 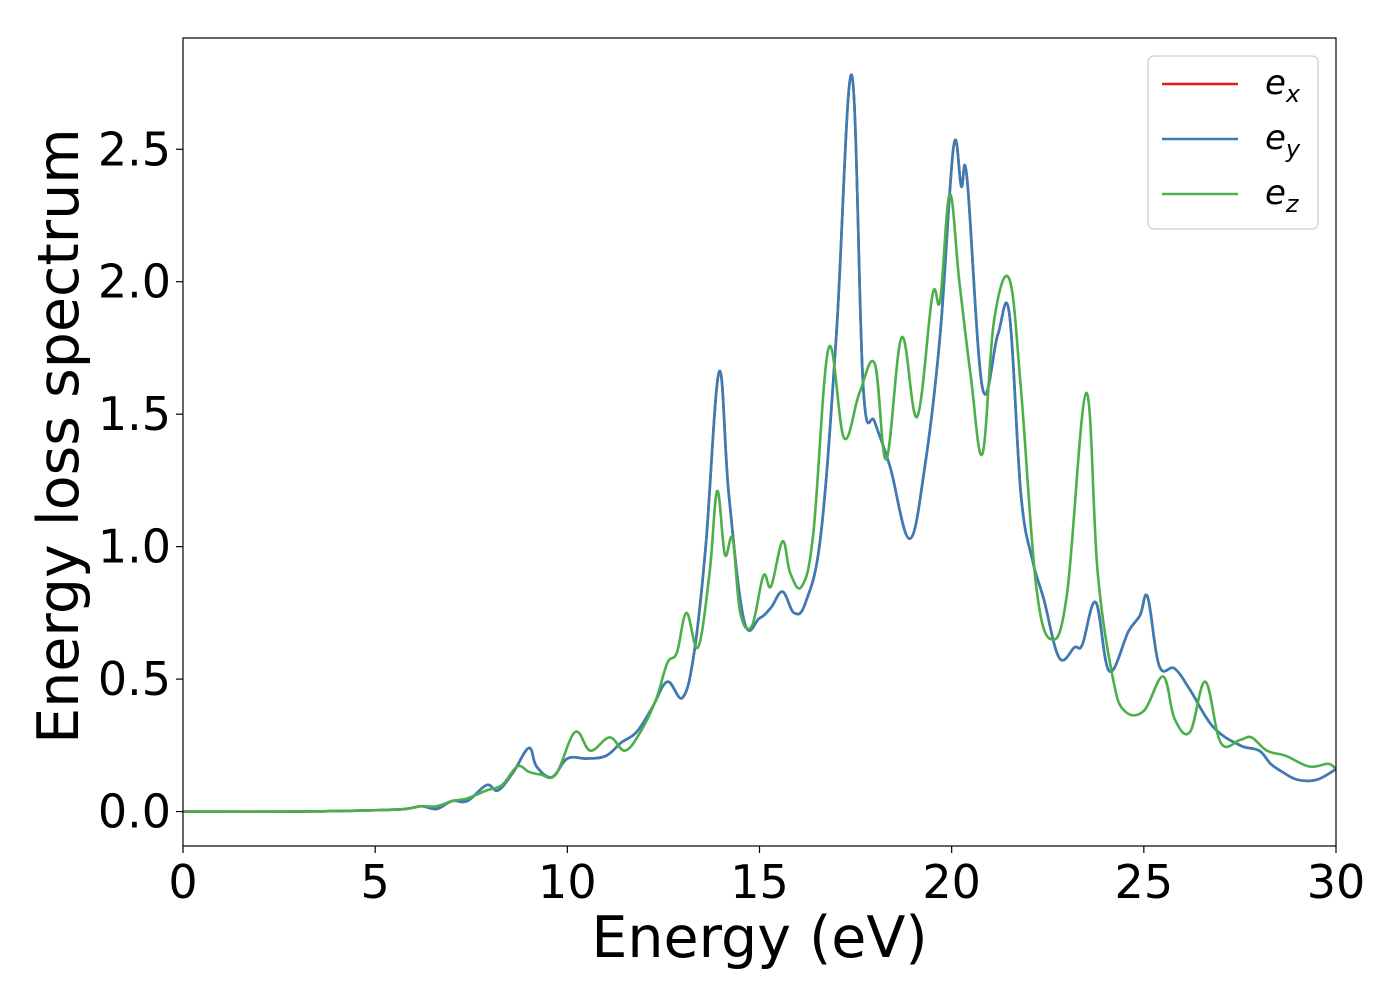 I want to click on x-axis-label: Energy (eV), so click(x=759, y=938).